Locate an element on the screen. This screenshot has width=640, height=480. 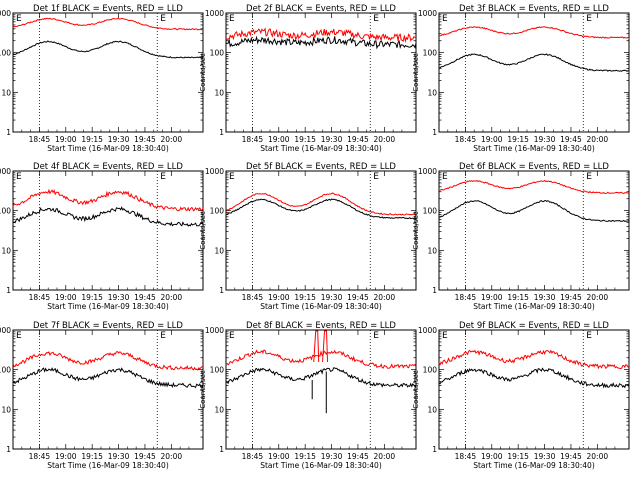
panel-title: Det 7f BLACK = Events, RED = LLD is located at coordinates (108, 326).